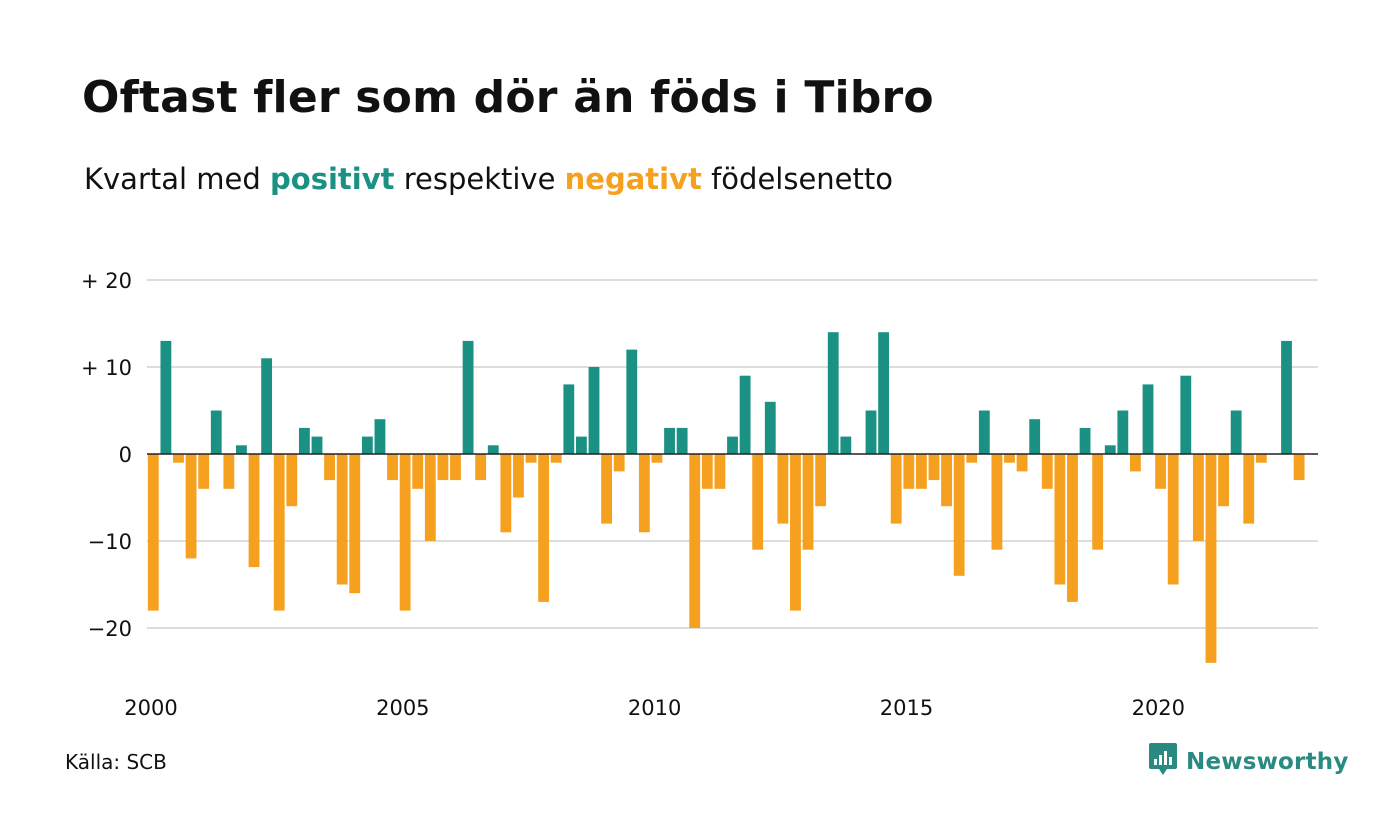  What do you see at coordinates (125, 455) in the screenshot?
I see `y-tick-label: 0` at bounding box center [125, 455].